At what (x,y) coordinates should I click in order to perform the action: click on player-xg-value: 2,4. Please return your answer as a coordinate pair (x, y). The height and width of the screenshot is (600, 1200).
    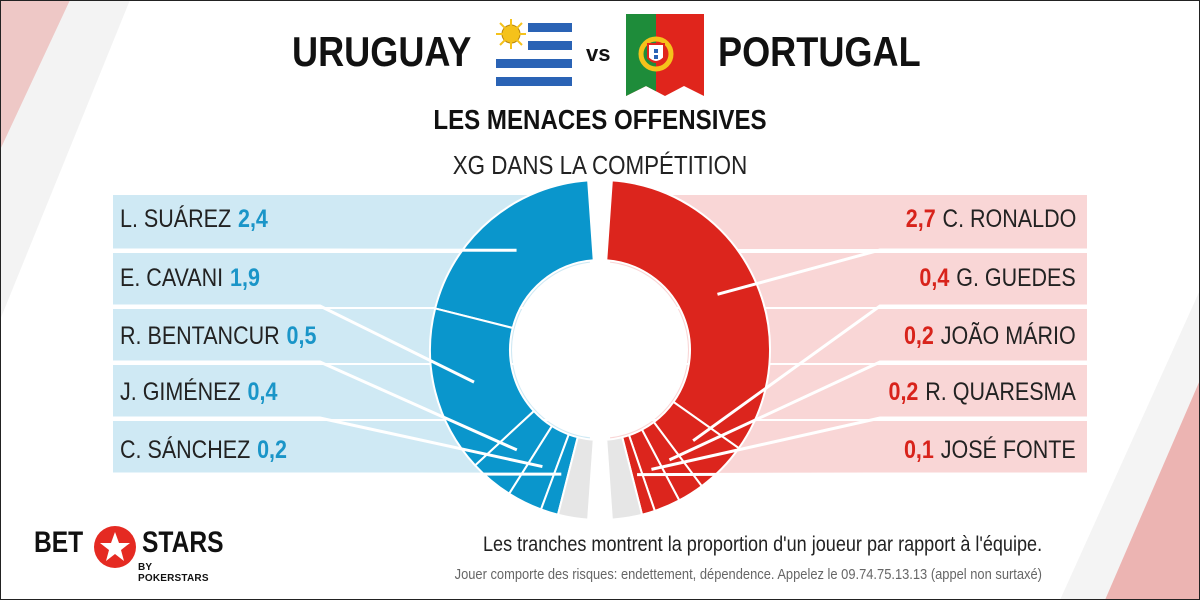
    Looking at the image, I should click on (252, 219).